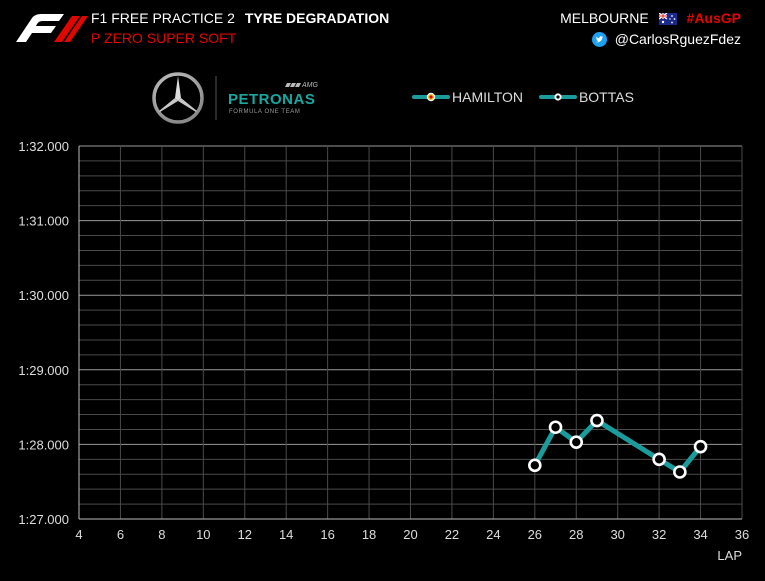  I want to click on legend-marker-bottas, so click(557, 97).